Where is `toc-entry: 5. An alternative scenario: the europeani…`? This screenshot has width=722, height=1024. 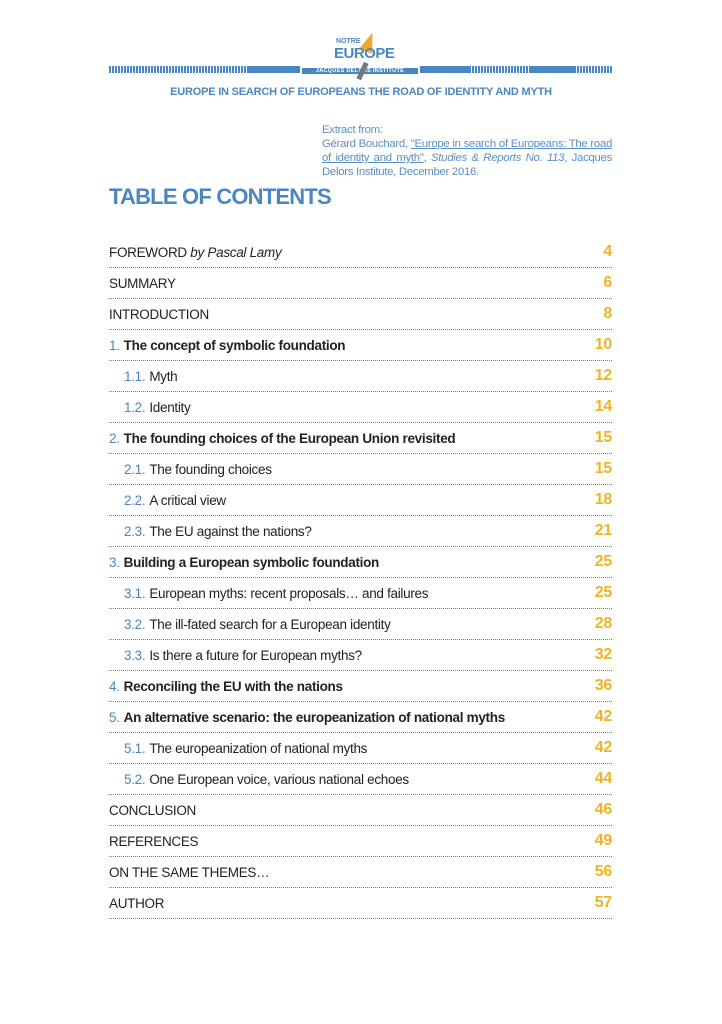
toc-entry: 5. An alternative scenario: the europeani… is located at coordinates (360, 717).